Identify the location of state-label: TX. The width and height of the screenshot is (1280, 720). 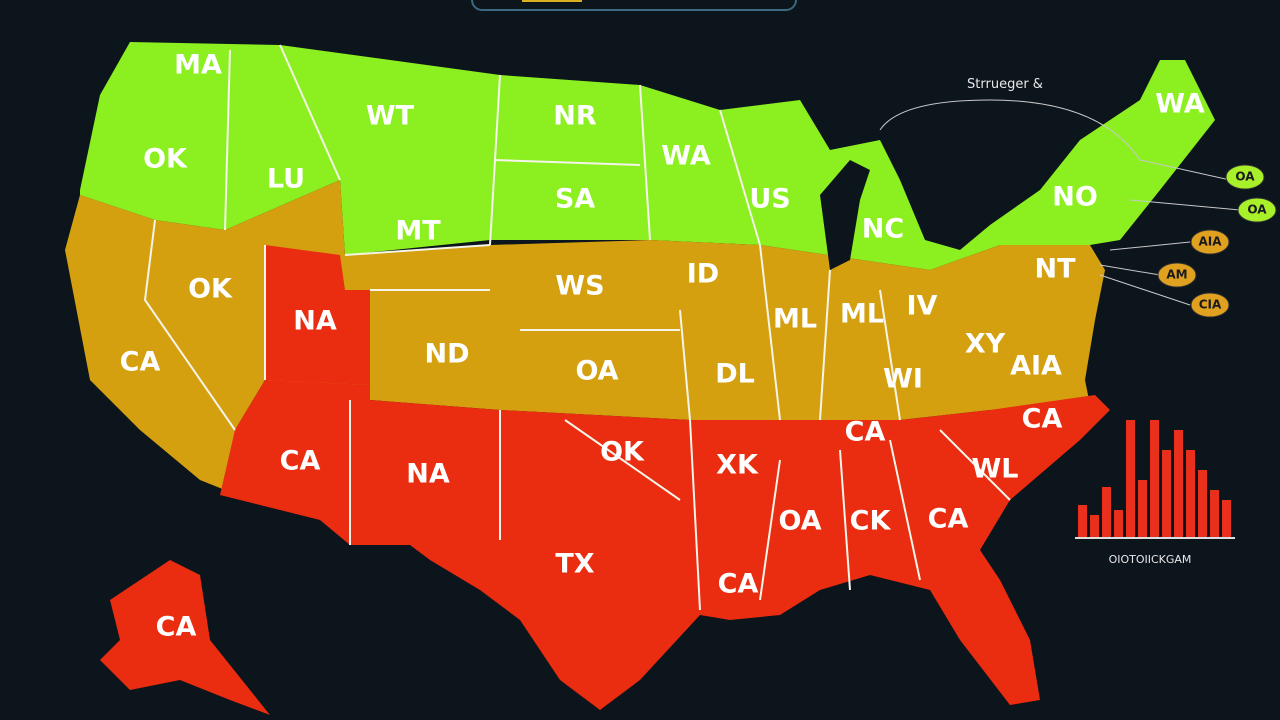
(574, 564).